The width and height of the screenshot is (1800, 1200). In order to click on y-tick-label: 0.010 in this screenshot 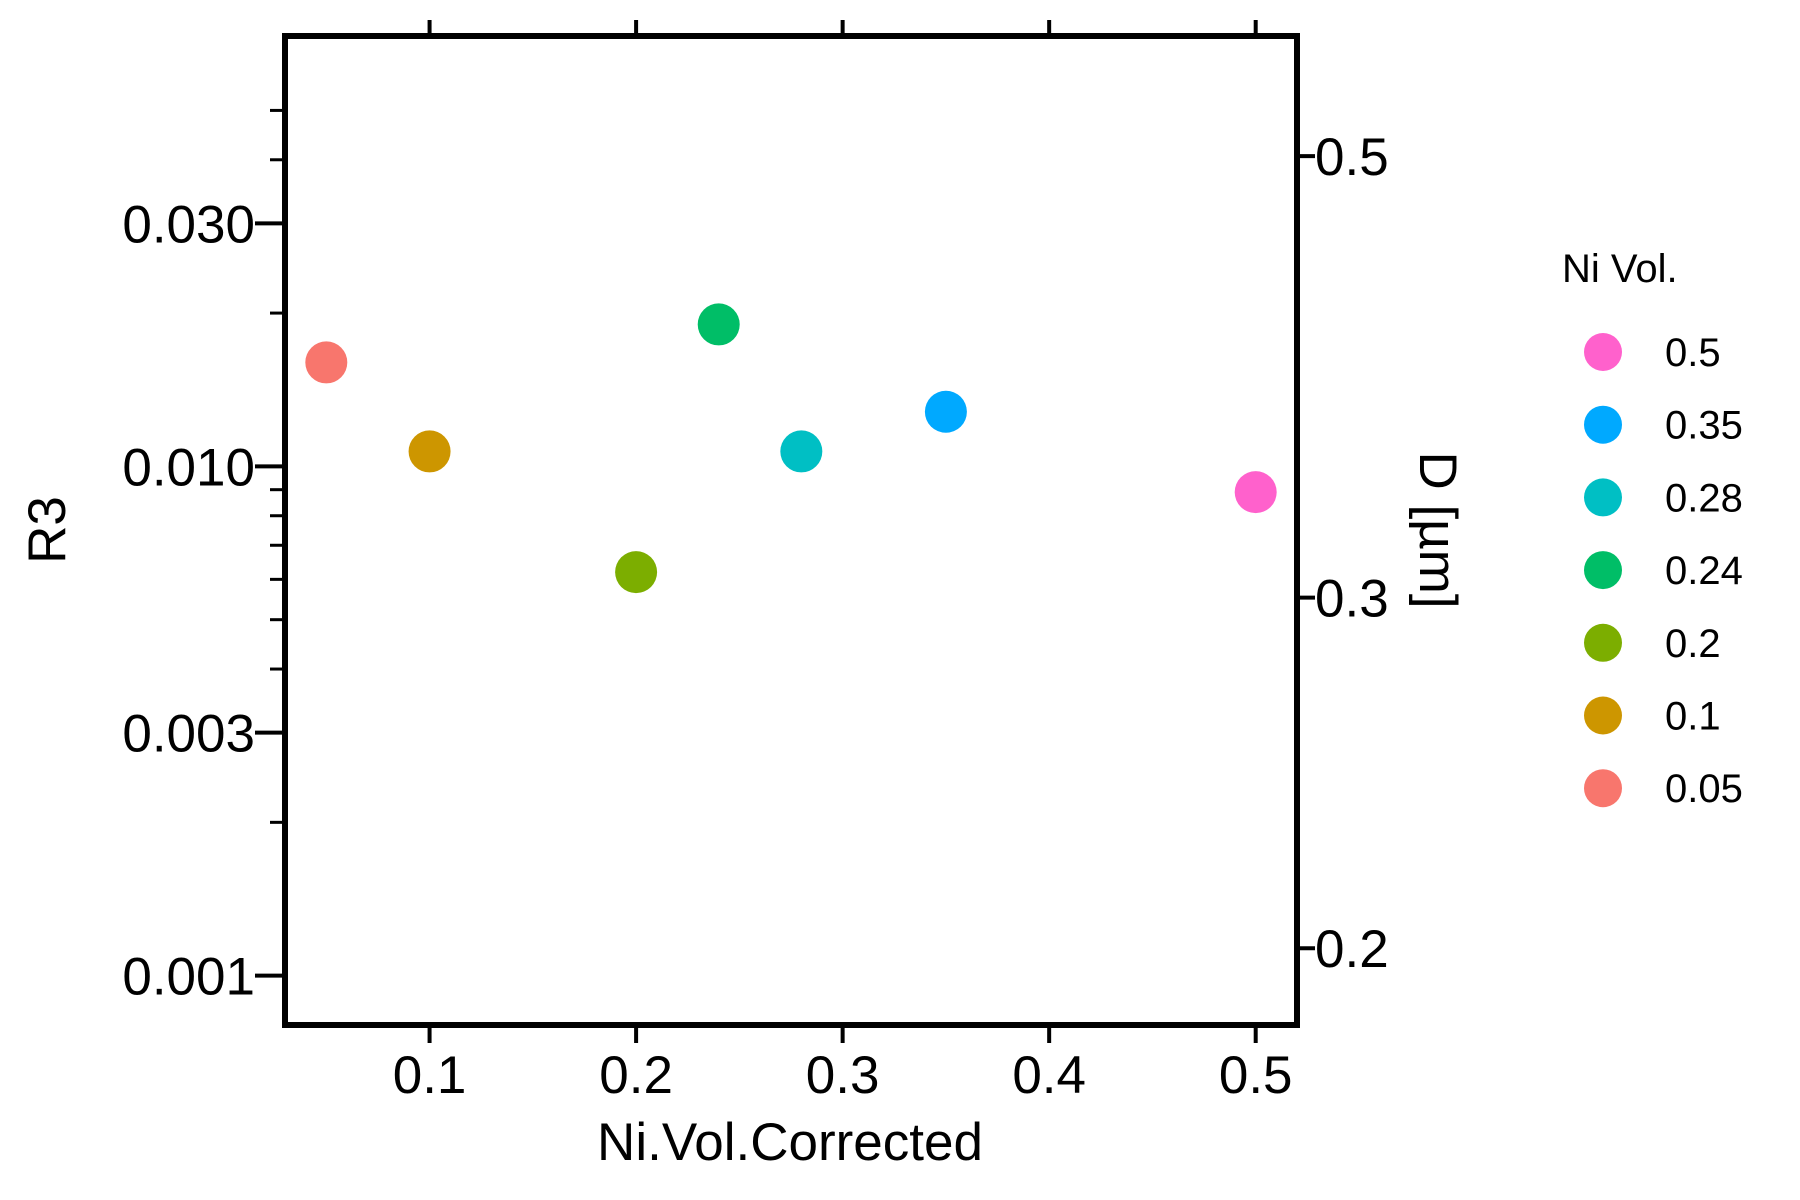, I will do `click(188, 467)`.